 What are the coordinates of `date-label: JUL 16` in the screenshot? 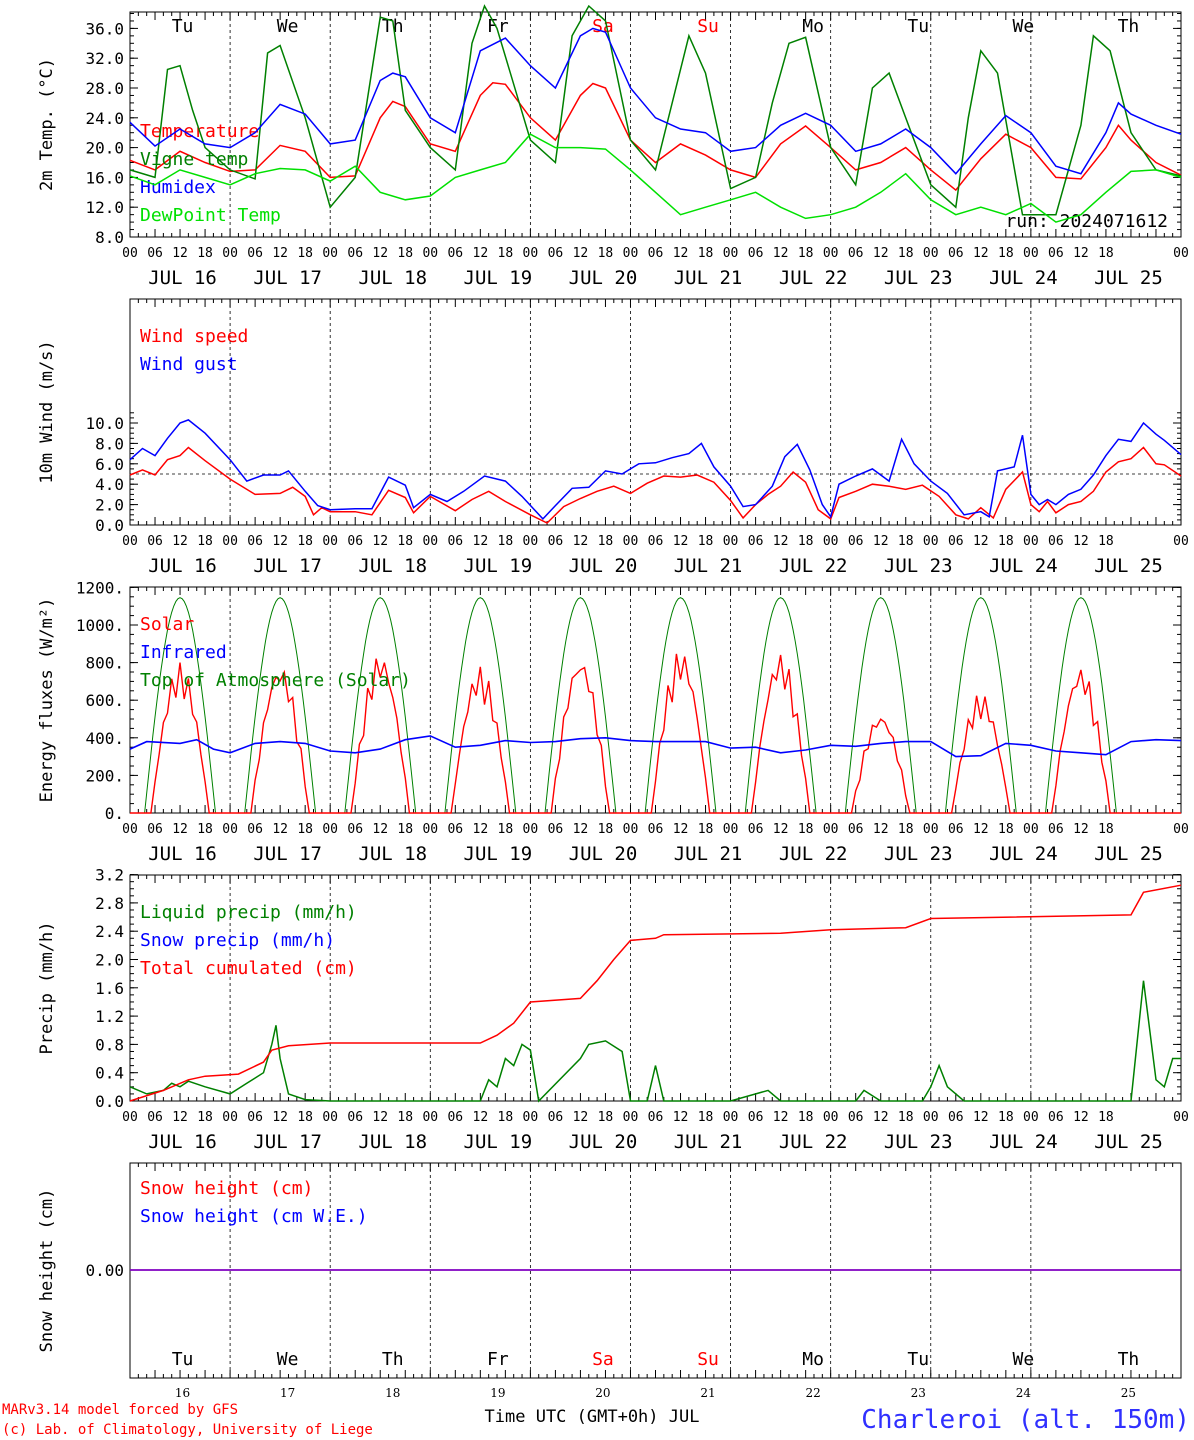 It's located at (182, 278).